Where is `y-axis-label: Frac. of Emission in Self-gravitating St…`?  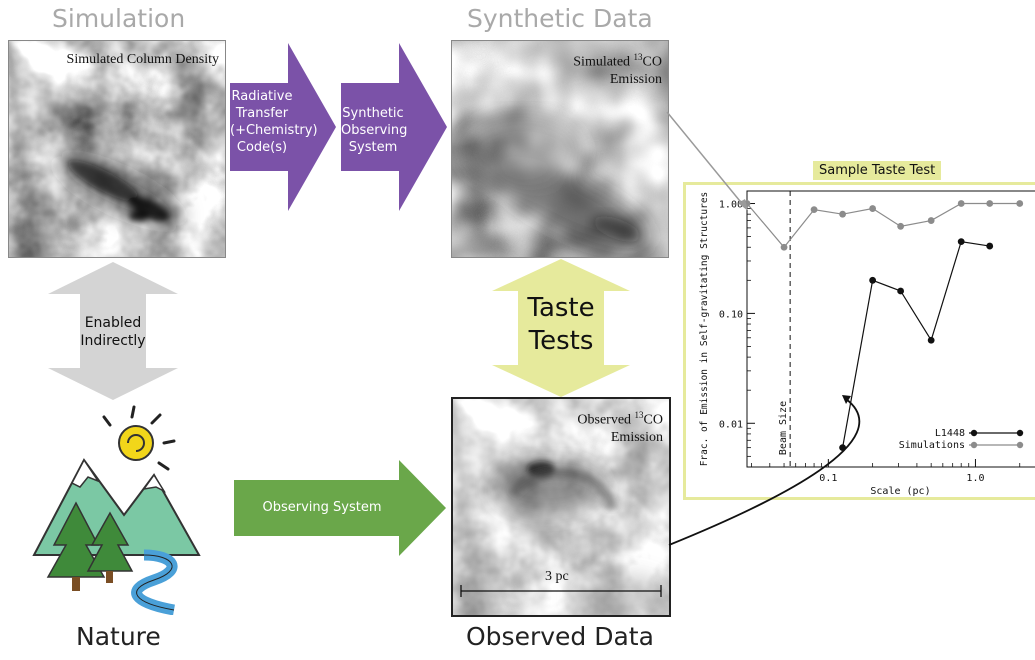 y-axis-label: Frac. of Emission in Self-gravitating St… is located at coordinates (704, 329).